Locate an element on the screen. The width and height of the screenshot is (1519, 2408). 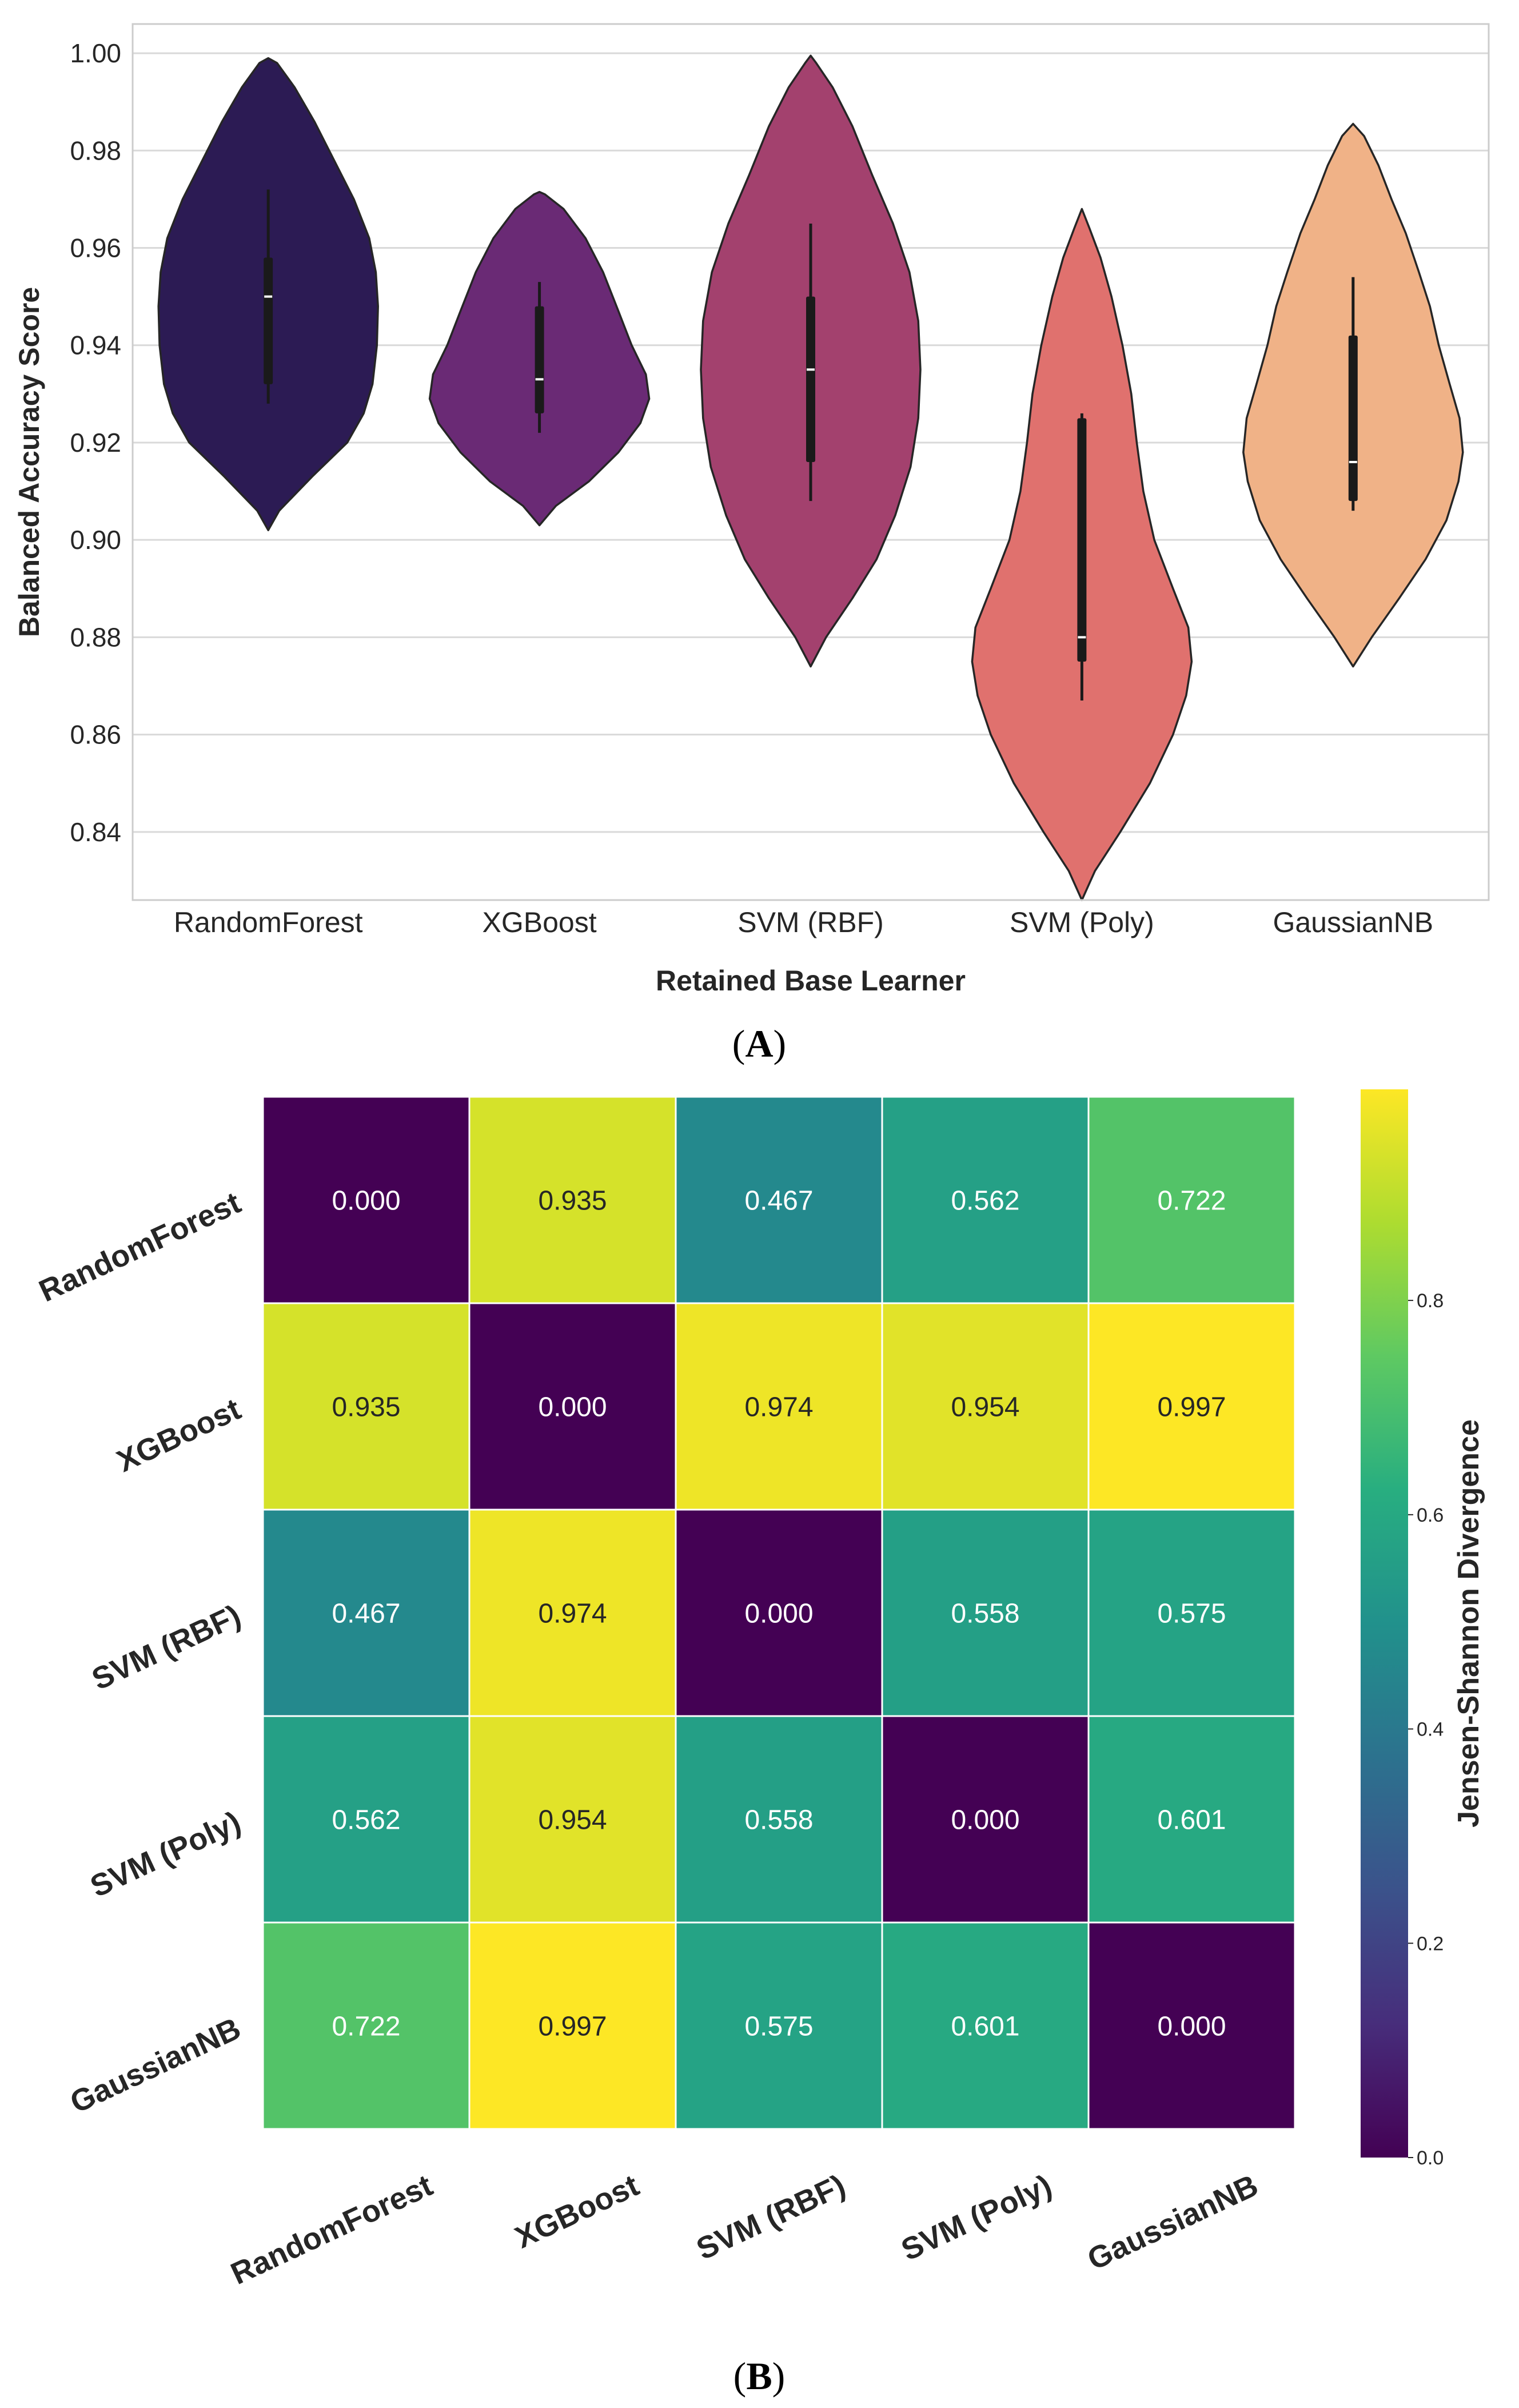
x-tick-label: SVM (Poly) is located at coordinates (1082, 922).